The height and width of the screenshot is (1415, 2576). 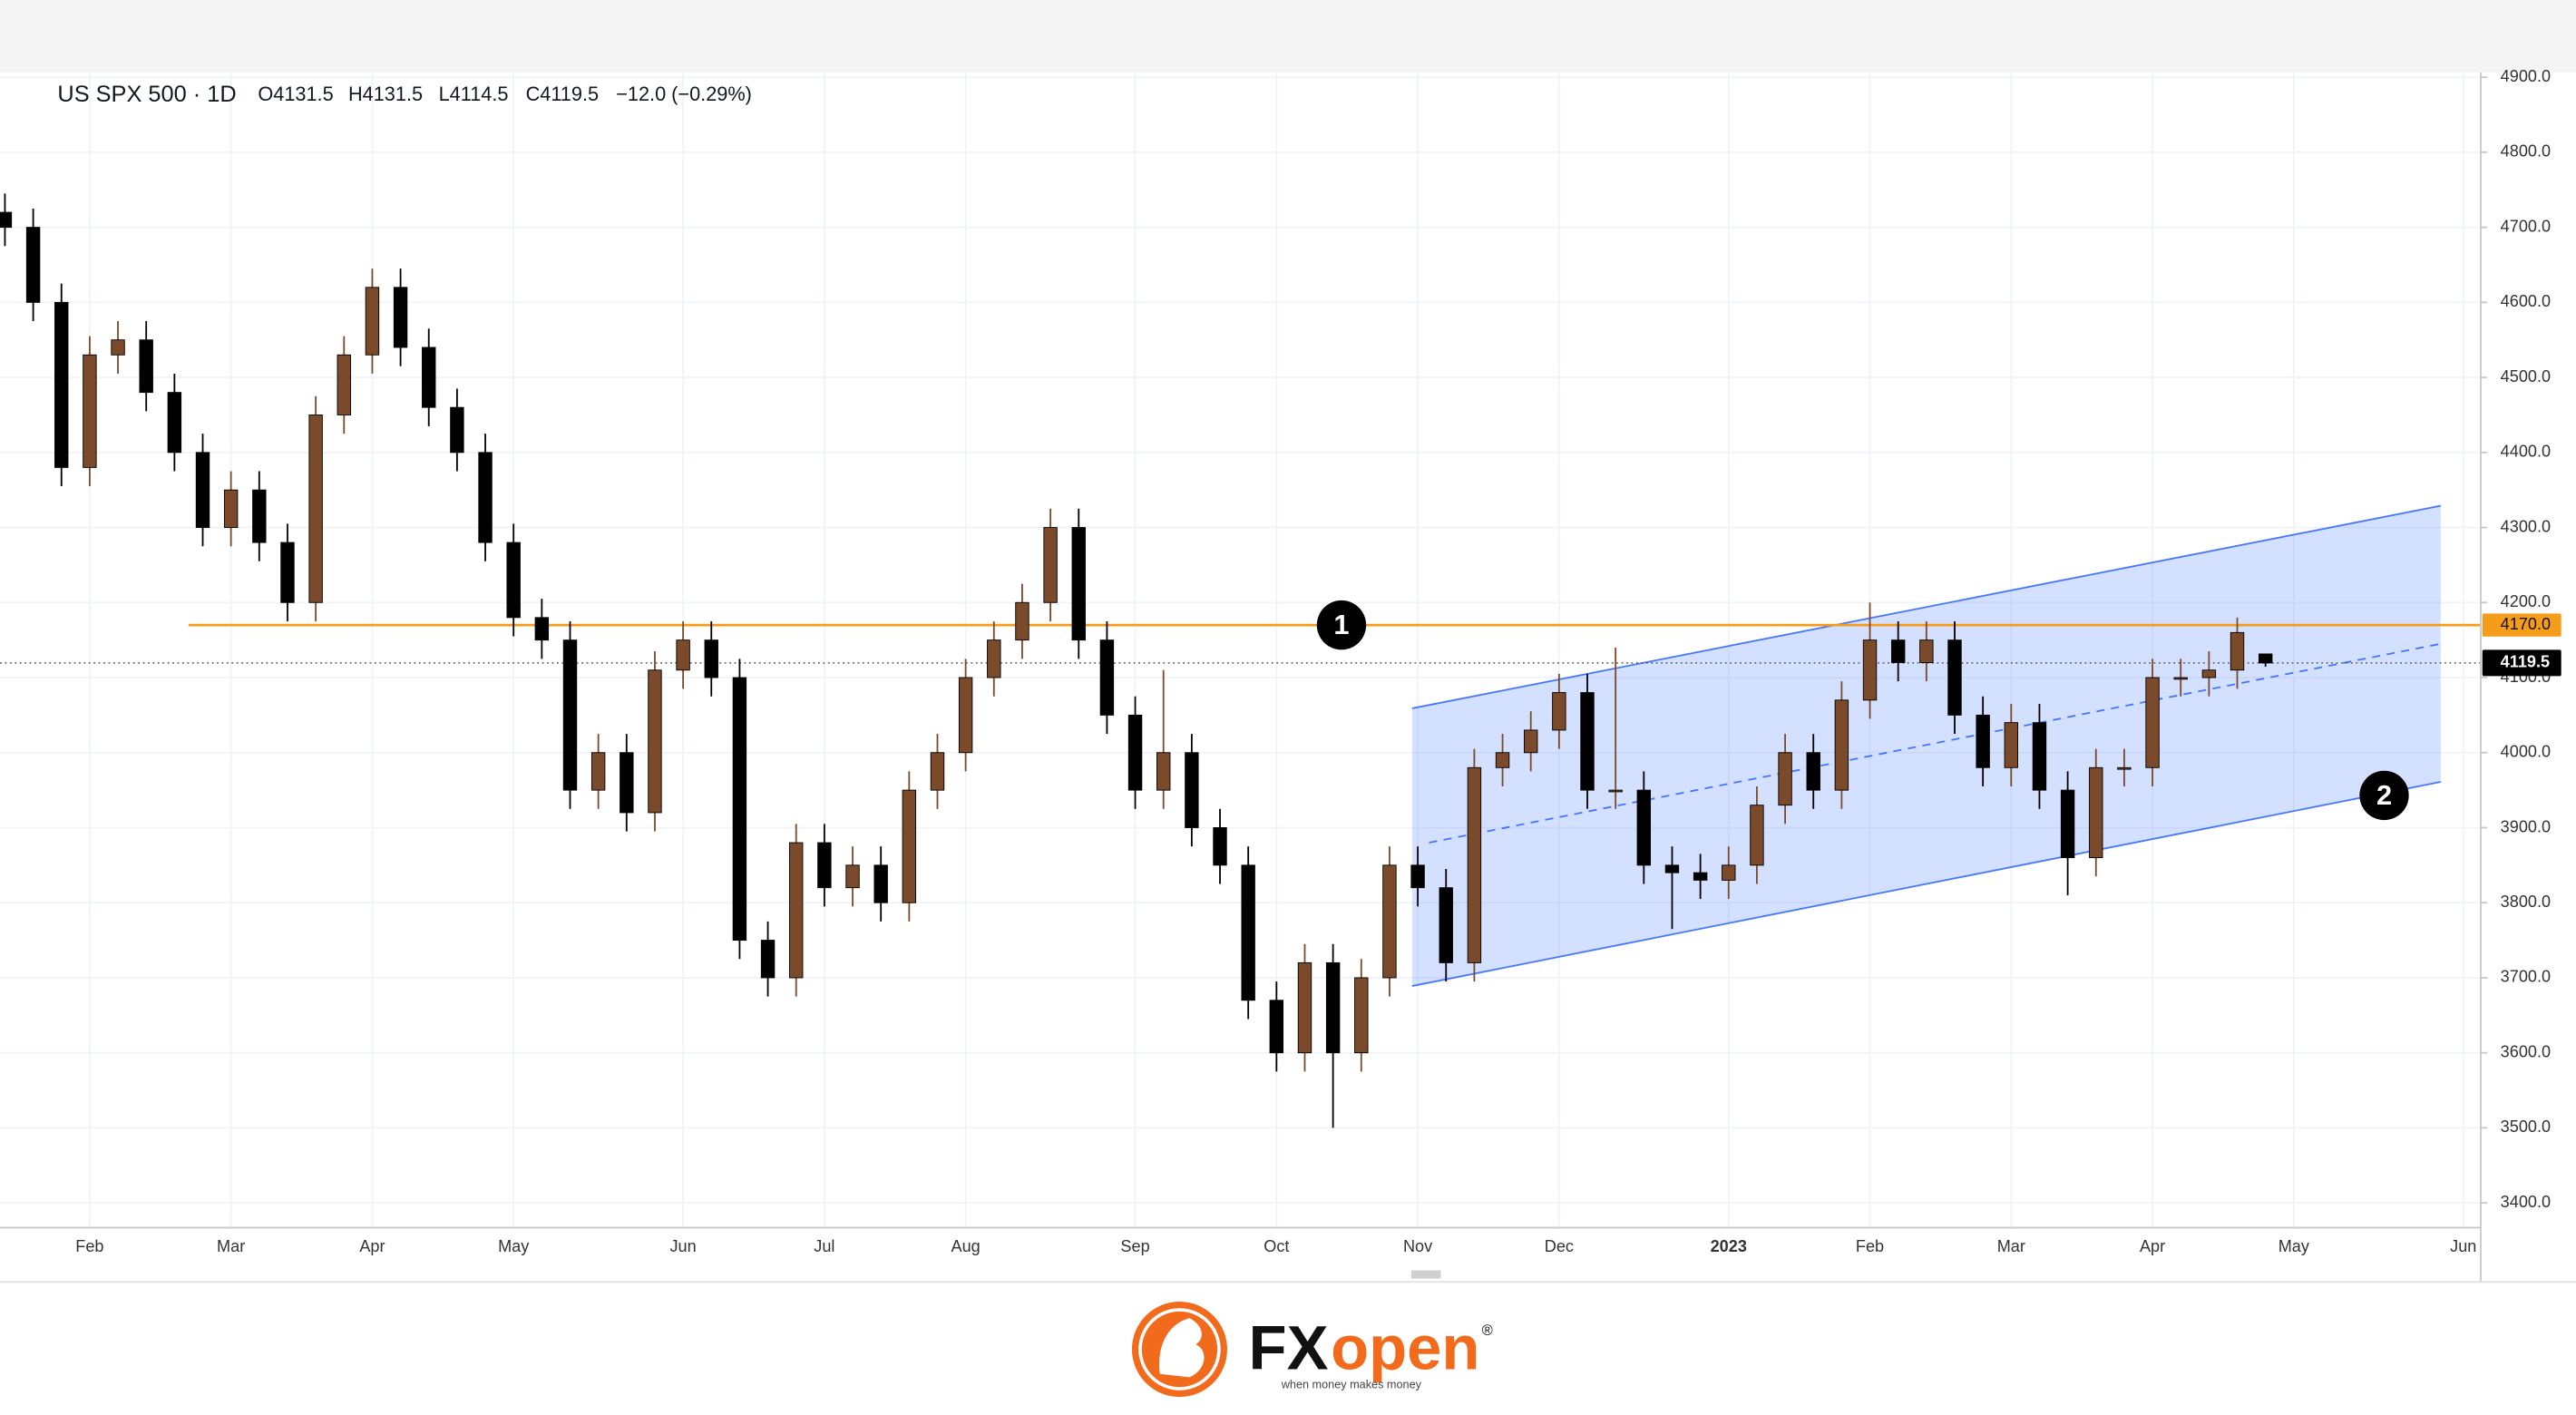 I want to click on y-tick-label: 4900.0, so click(x=2526, y=76).